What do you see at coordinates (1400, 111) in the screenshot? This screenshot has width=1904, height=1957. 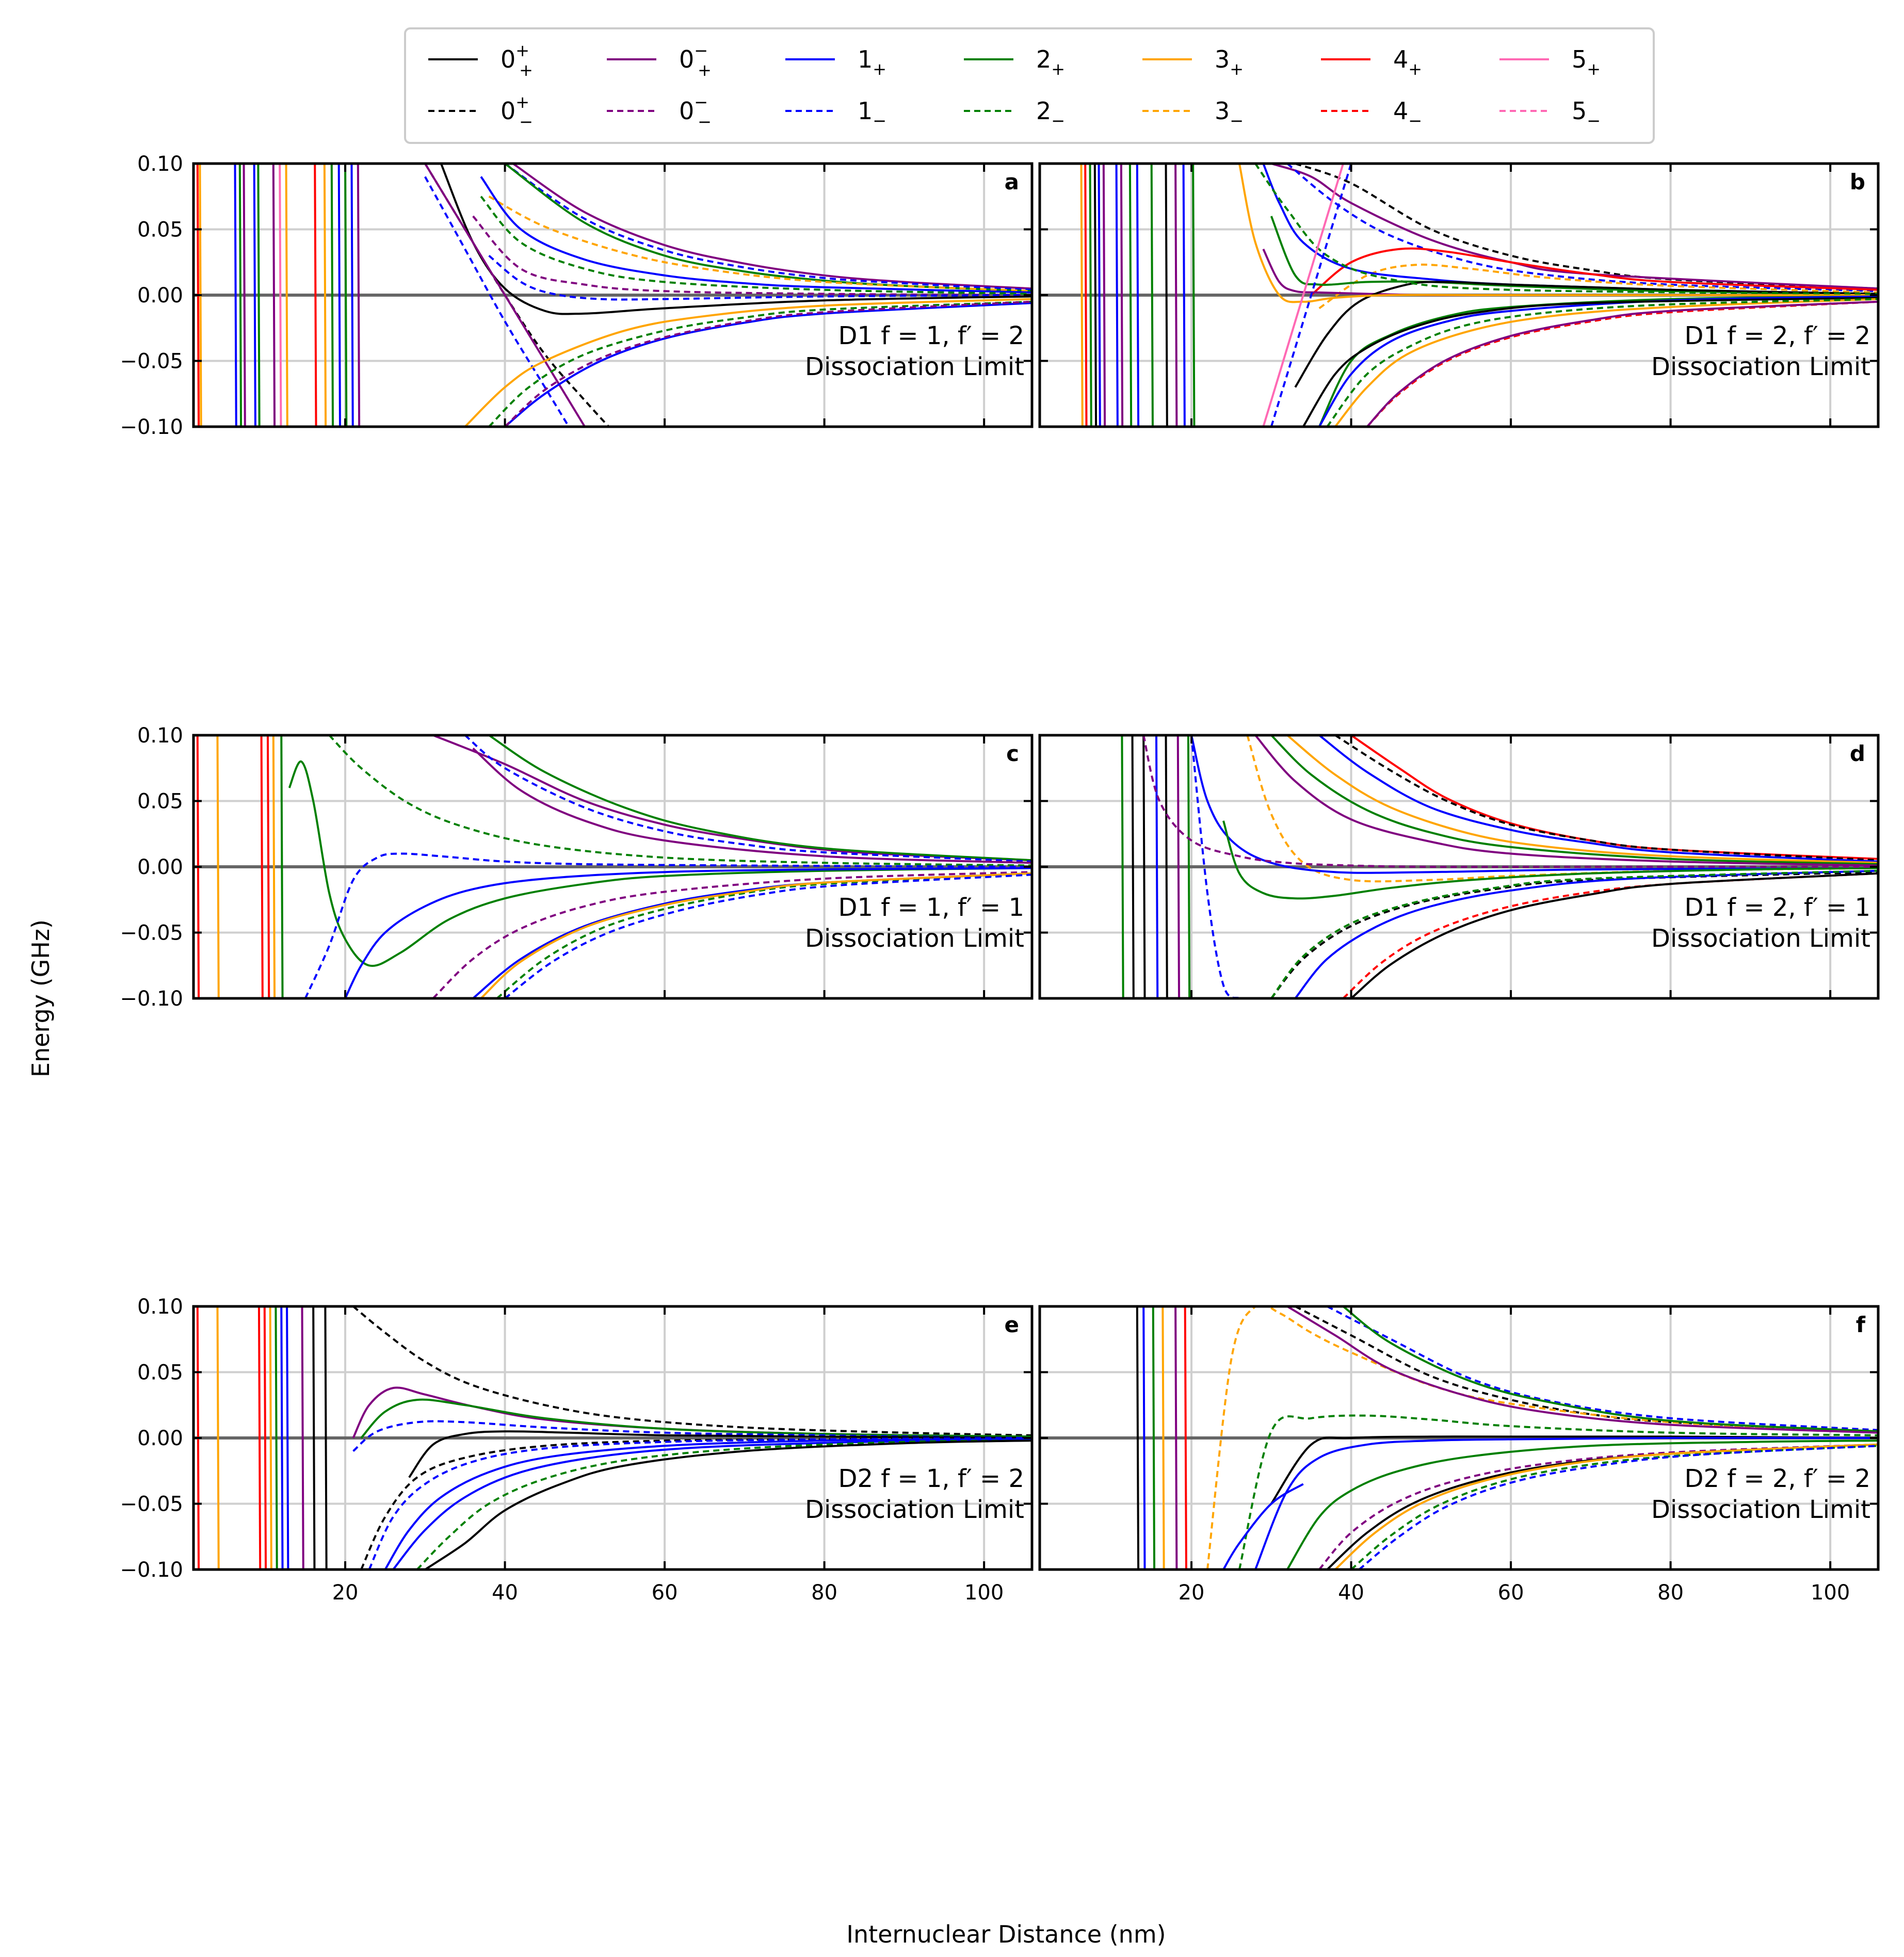 I see `legend-entry-base: 4` at bounding box center [1400, 111].